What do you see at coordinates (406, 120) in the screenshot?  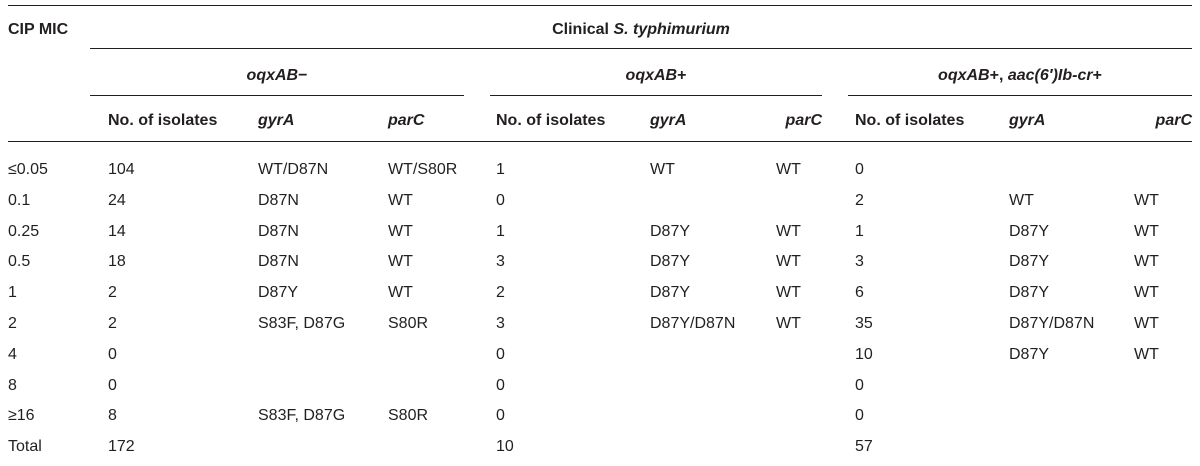 I see `parc-header-1: parC` at bounding box center [406, 120].